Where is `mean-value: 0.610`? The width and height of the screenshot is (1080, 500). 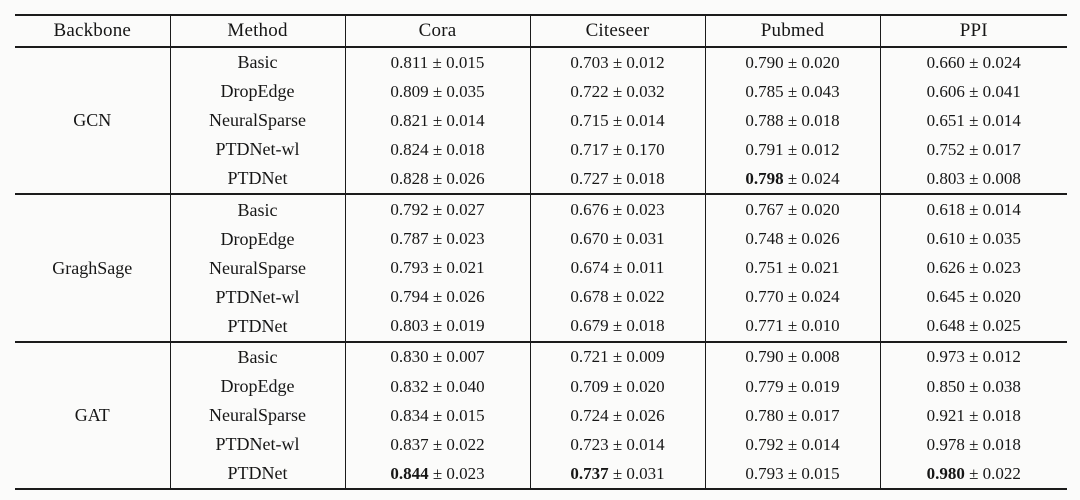
mean-value: 0.610 is located at coordinates (945, 239).